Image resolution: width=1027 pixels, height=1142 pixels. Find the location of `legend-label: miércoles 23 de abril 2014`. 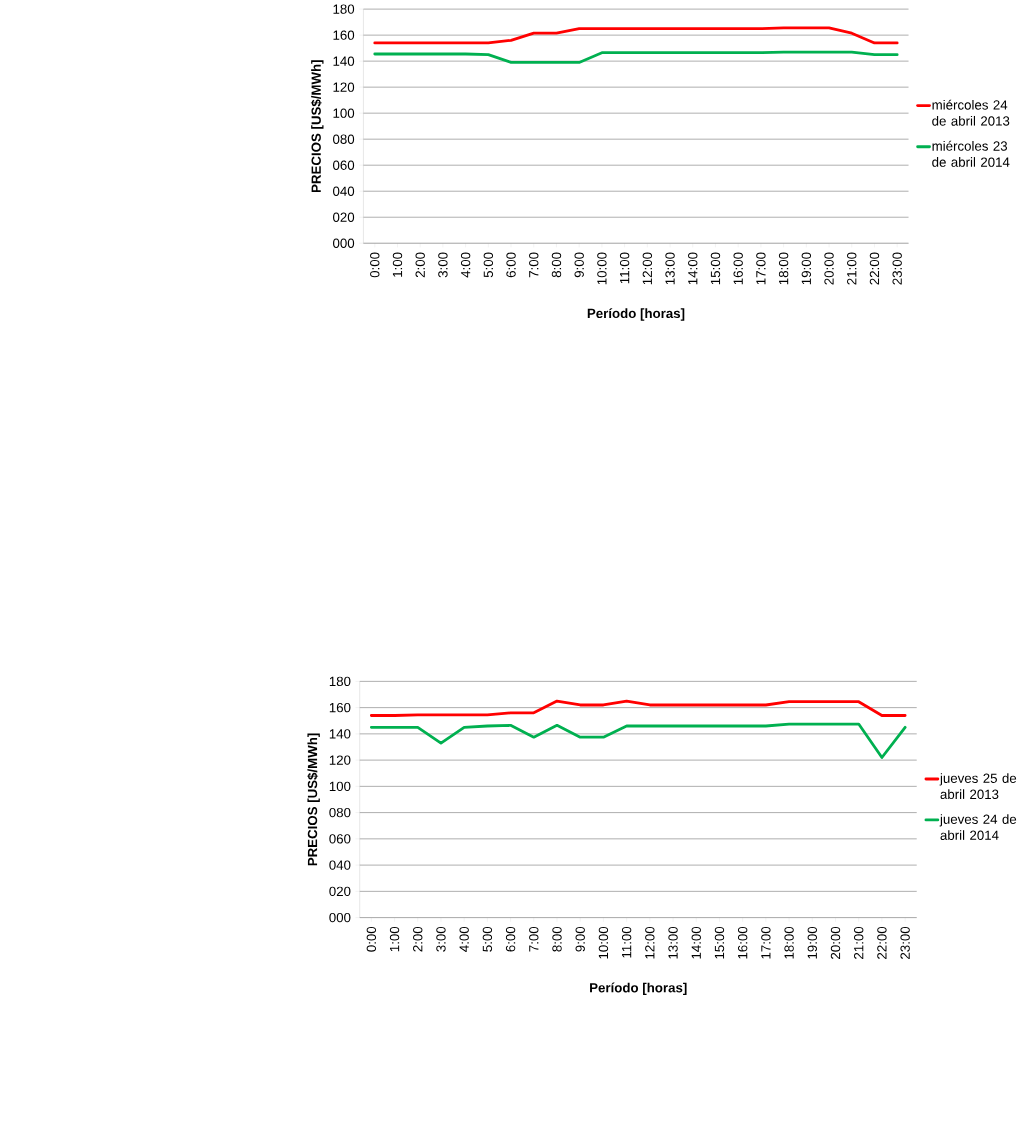

legend-label: miércoles 23 de abril 2014 is located at coordinates (971, 153).